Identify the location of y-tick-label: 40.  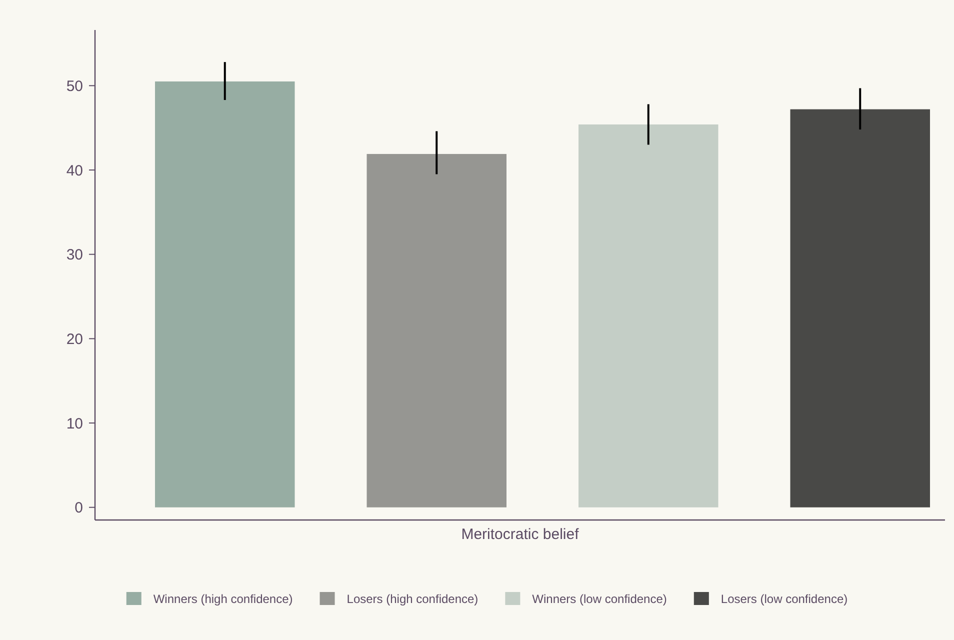
(74, 171).